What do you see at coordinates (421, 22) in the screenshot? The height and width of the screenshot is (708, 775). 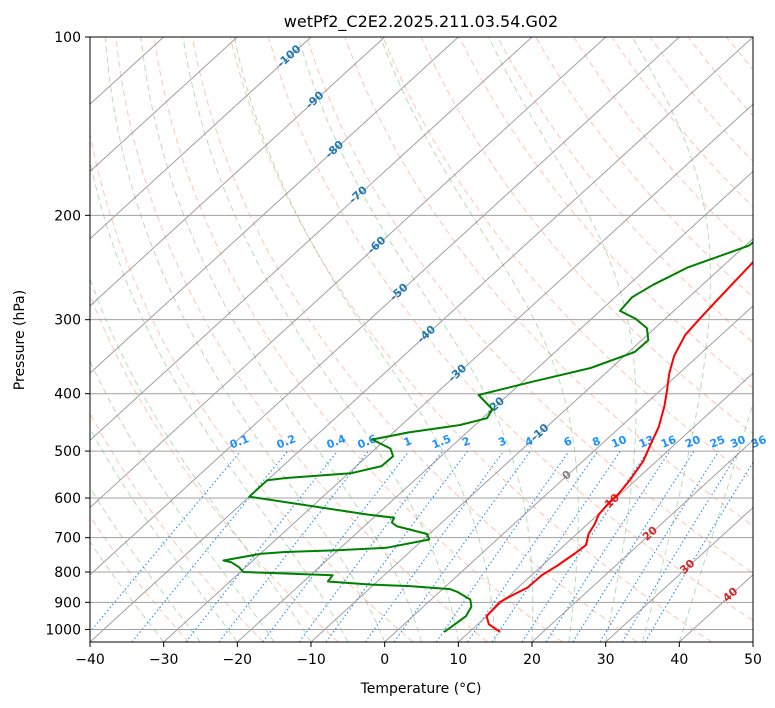 I see `chart-title: wetPf2_C2E2.2025.211.03.54.G02` at bounding box center [421, 22].